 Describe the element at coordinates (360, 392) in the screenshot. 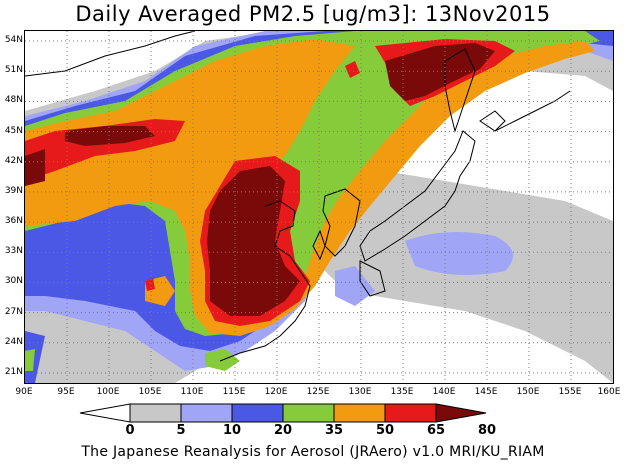

I see `lon-label: 130E` at that location.